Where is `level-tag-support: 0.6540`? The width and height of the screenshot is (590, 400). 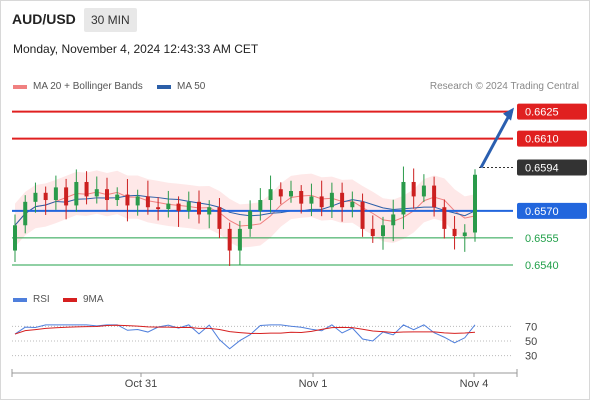 level-tag-support: 0.6540 is located at coordinates (542, 266).